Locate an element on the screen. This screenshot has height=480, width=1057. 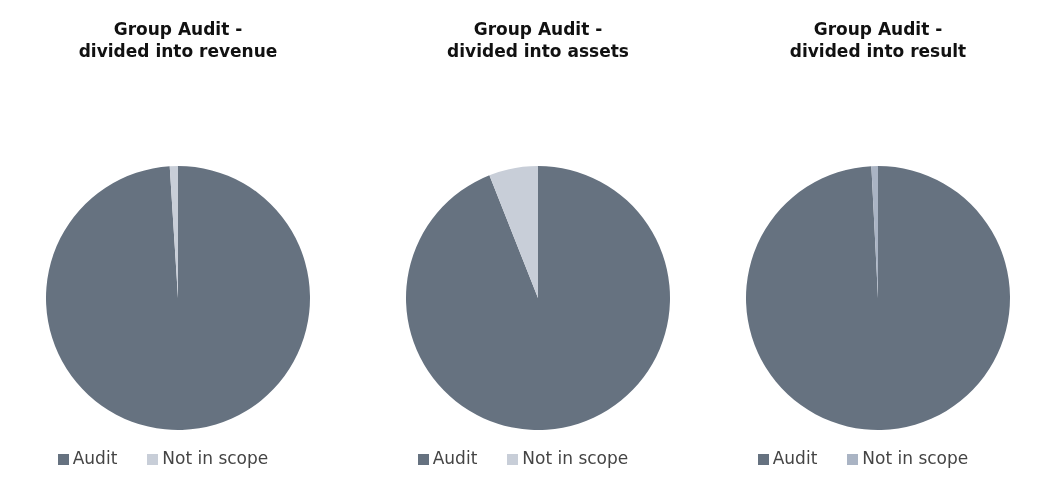
chart-title: Group Audit - divided into result is located at coordinates (878, 40).